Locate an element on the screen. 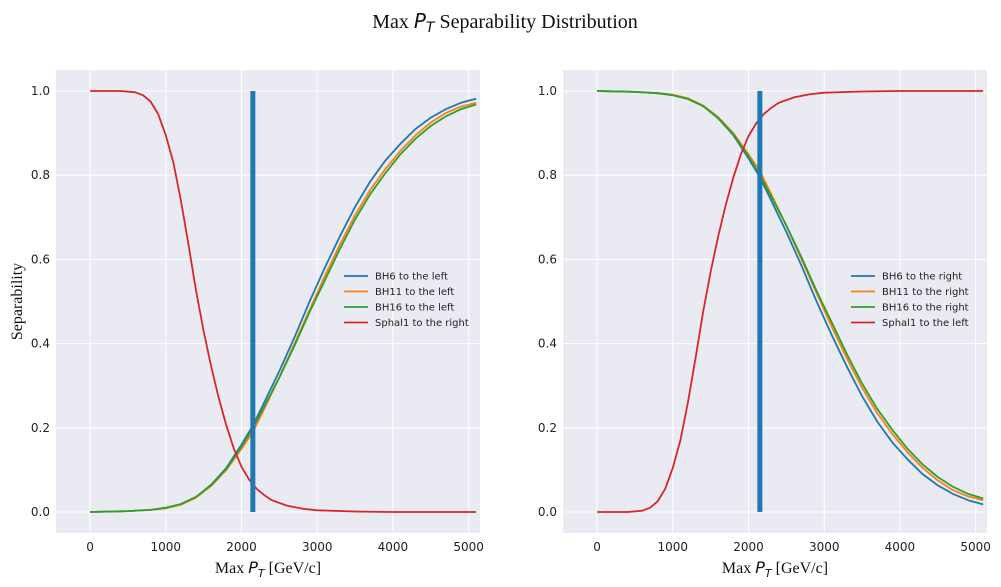 The width and height of the screenshot is (1001, 587). figure-title-var: P is located at coordinates (420, 21).